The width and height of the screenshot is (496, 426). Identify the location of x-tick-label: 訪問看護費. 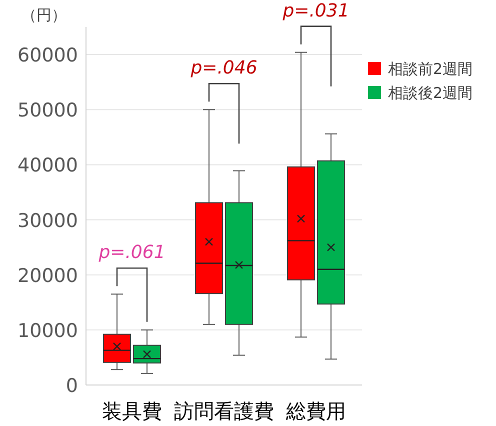
(224, 411).